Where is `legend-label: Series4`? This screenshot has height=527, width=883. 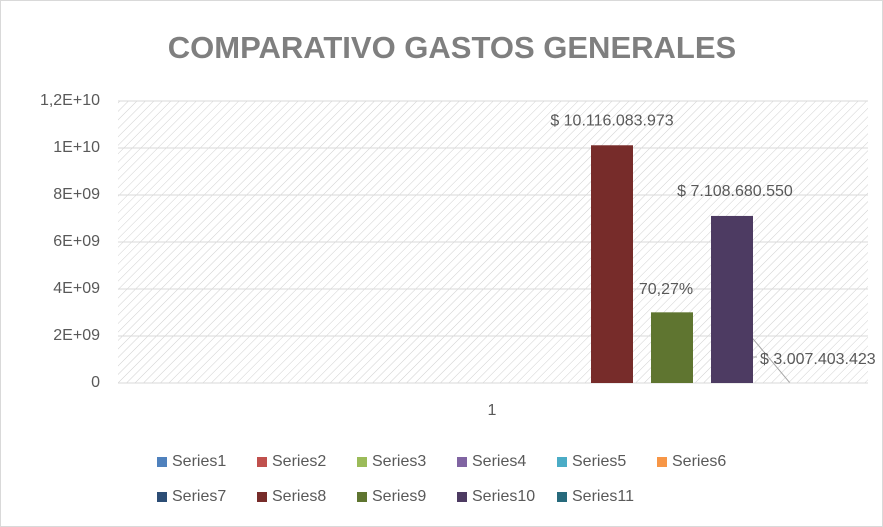
legend-label: Series4 is located at coordinates (499, 461).